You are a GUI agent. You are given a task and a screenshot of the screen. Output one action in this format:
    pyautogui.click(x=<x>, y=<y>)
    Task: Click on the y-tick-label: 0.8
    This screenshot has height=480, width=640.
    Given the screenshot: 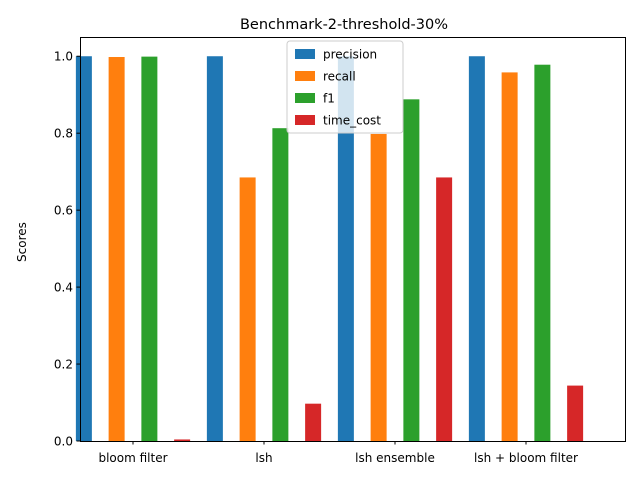 What is the action you would take?
    pyautogui.click(x=63, y=134)
    